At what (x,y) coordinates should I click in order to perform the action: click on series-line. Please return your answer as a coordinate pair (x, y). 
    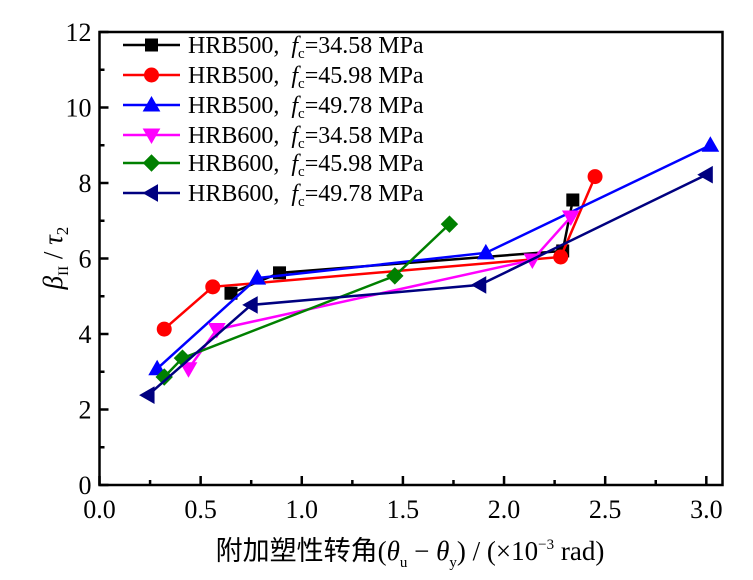
    Looking at the image, I should click on (307, 300).